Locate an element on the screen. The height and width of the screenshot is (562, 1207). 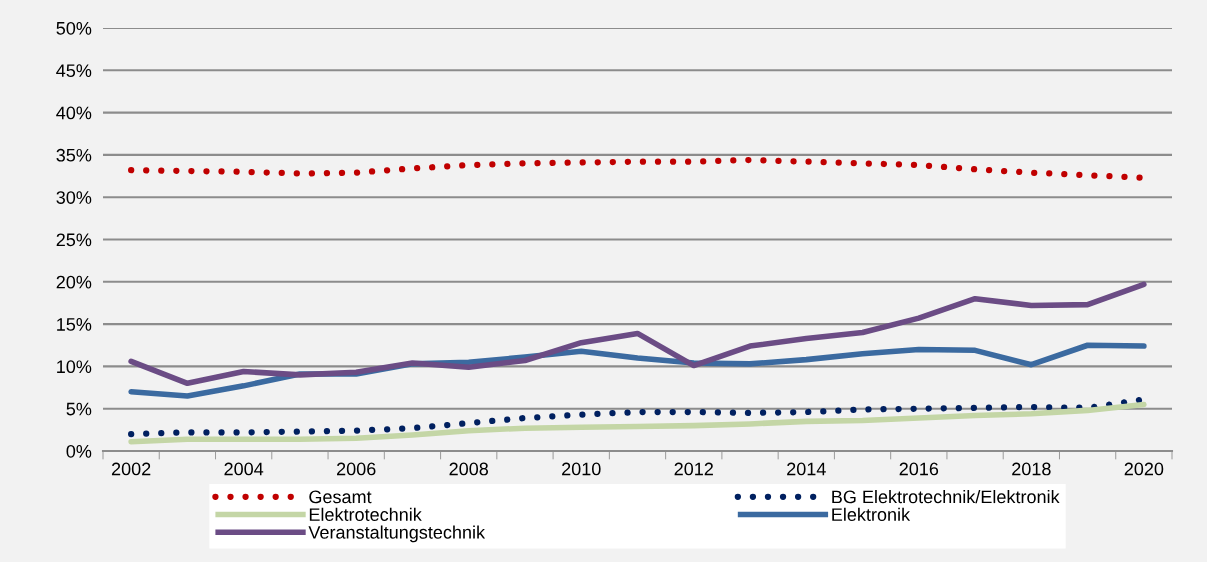
y-tick-label: 50% is located at coordinates (74, 28).